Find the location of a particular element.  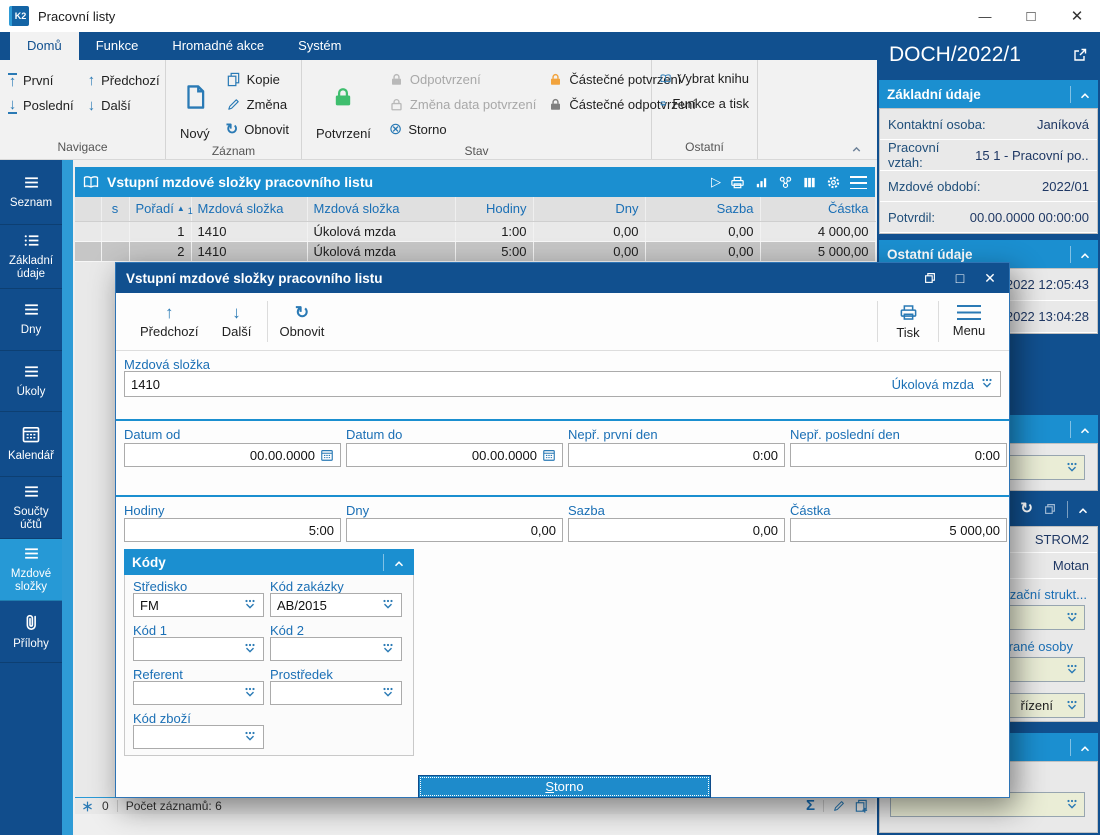

sum-icon: Σ is located at coordinates (810, 805).